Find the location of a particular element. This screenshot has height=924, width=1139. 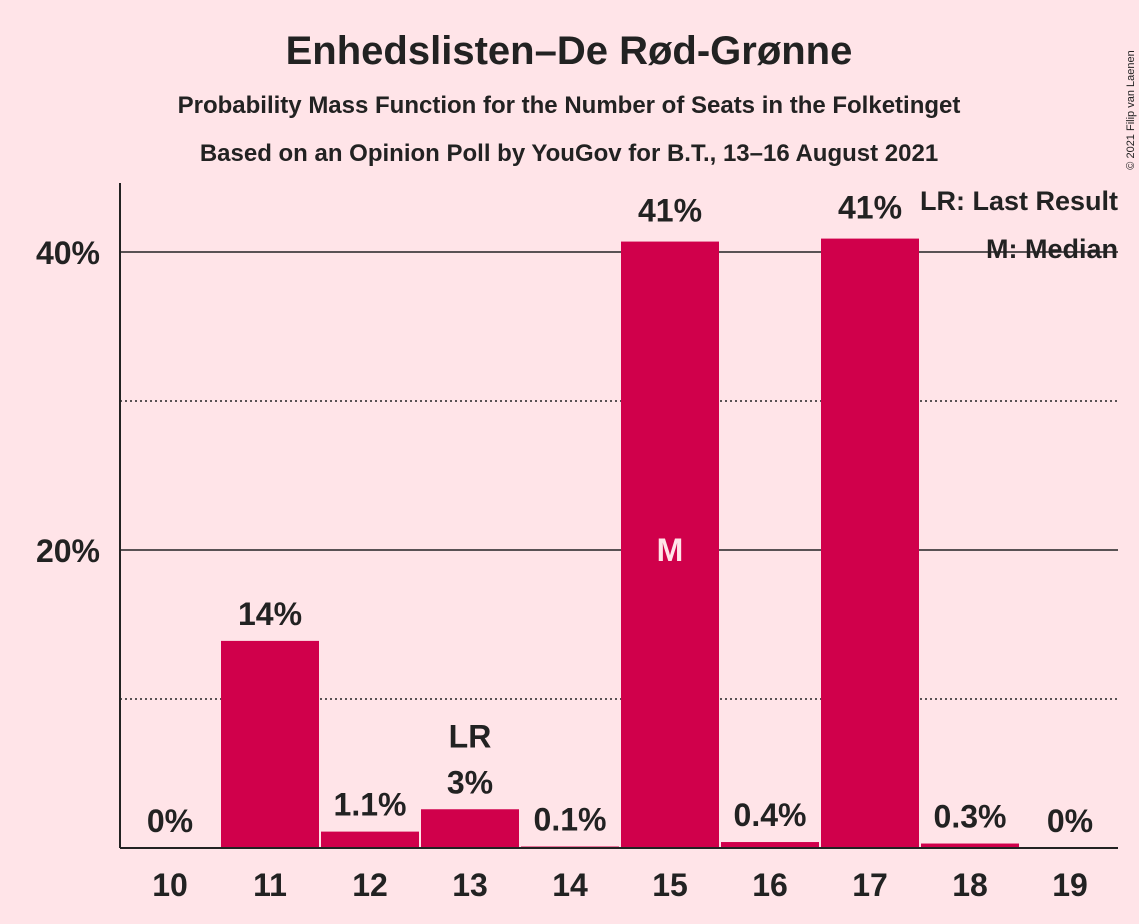

x-tick-16: 16 is located at coordinates (770, 885).